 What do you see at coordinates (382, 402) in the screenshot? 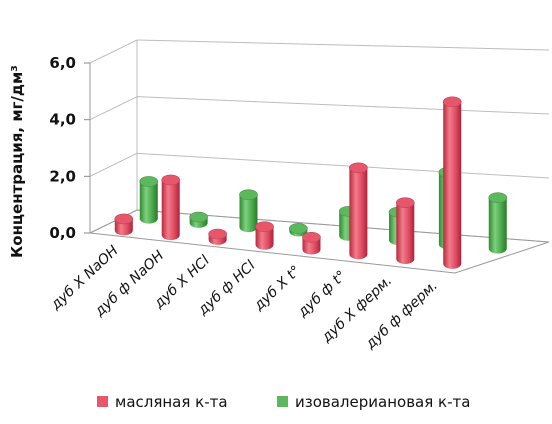
I see `legend-label: изовалериановая к-та` at bounding box center [382, 402].